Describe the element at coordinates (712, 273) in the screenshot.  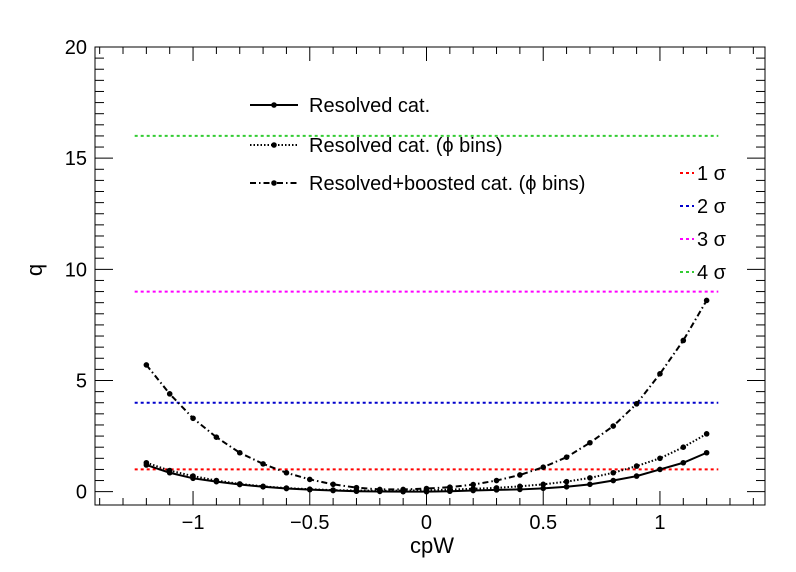
I see `sigma-legend-label: 4 σ` at that location.